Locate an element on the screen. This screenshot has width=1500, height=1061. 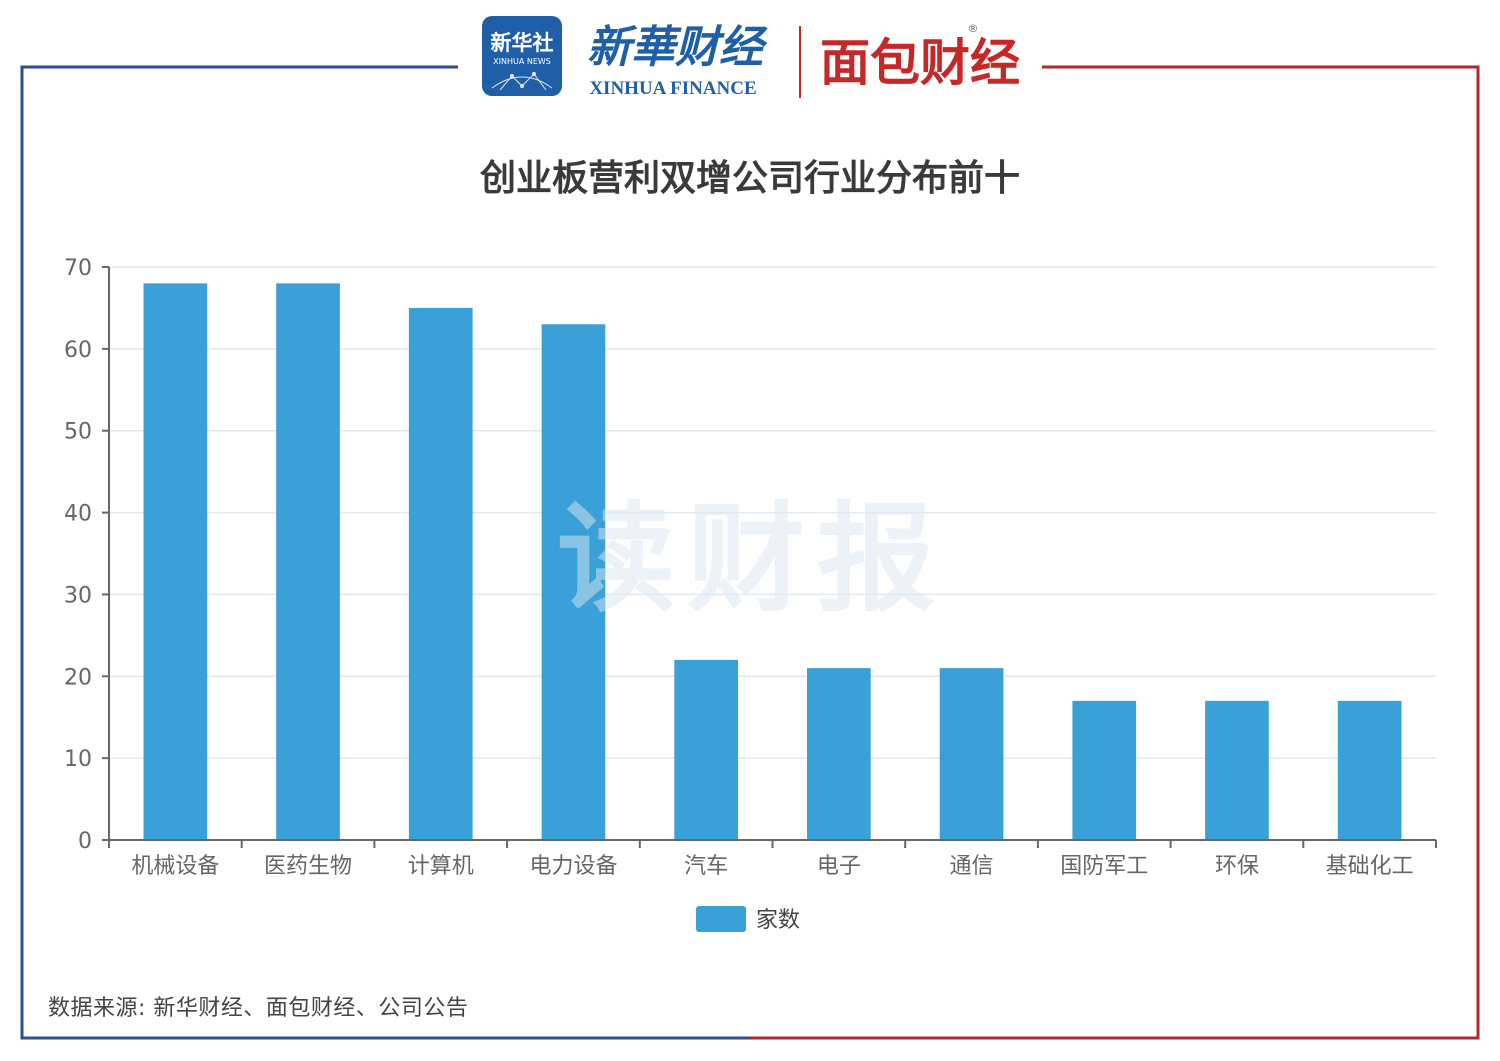
legend-label: 家数 is located at coordinates (778, 920).